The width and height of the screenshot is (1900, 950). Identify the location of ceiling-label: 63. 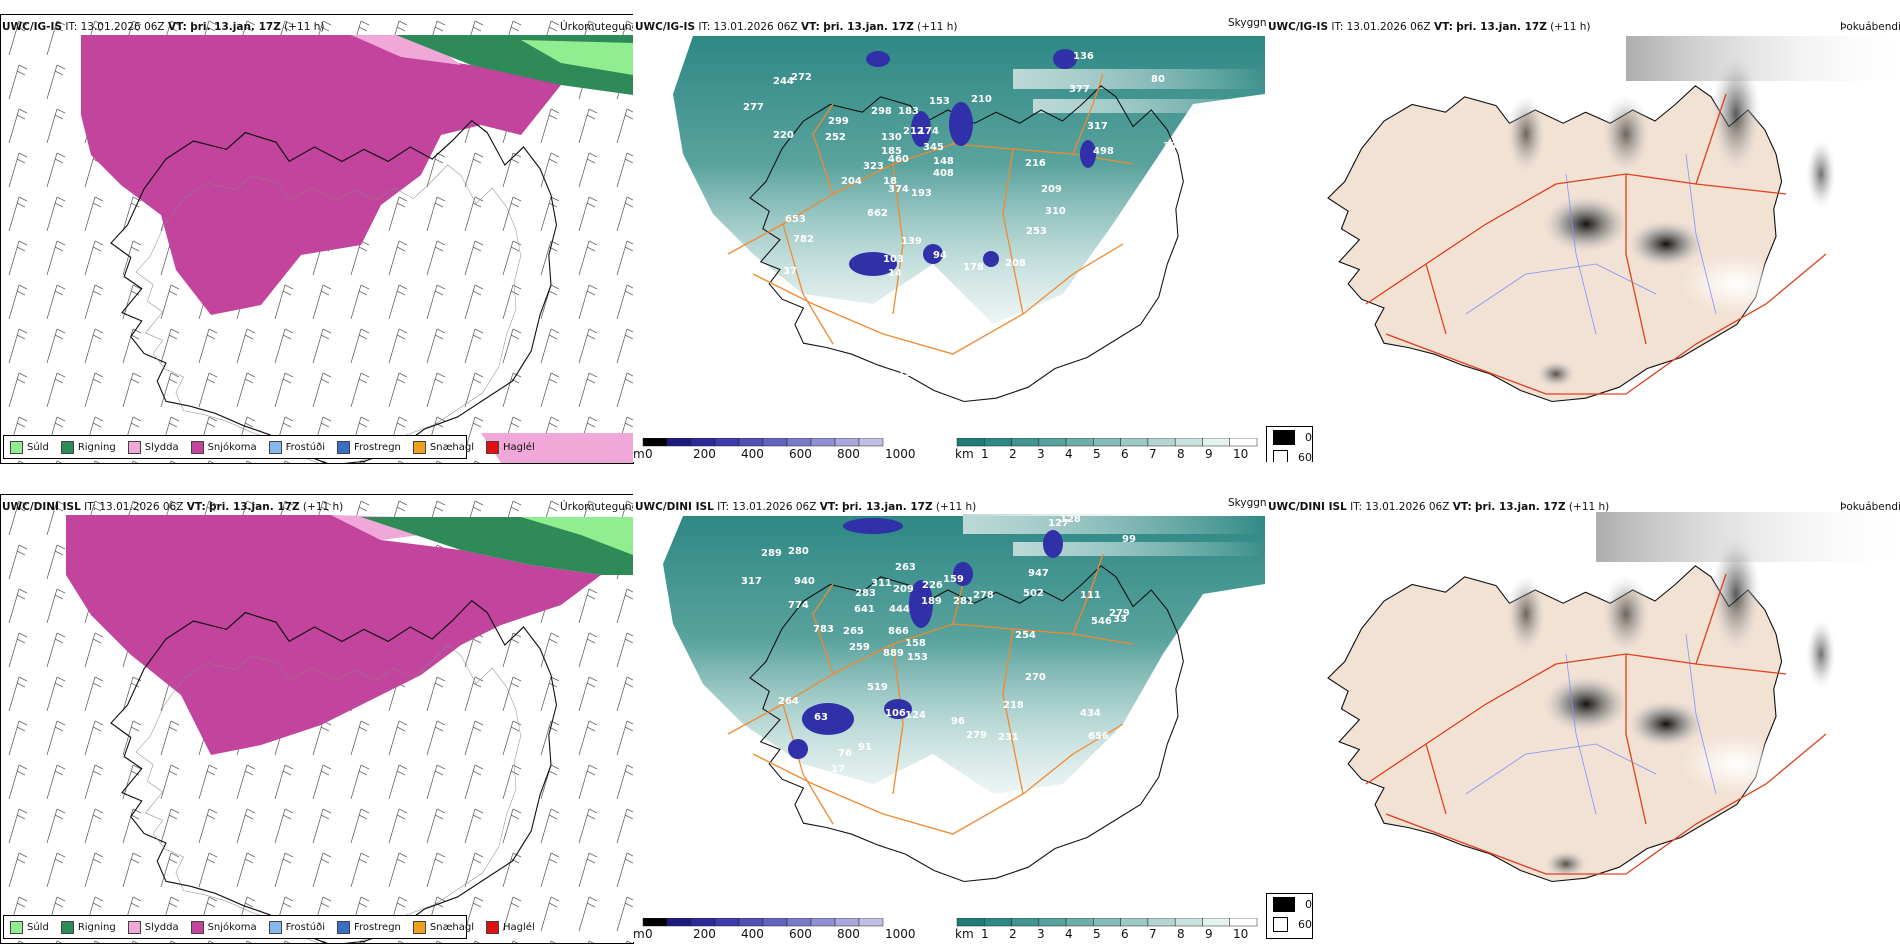
(821, 717).